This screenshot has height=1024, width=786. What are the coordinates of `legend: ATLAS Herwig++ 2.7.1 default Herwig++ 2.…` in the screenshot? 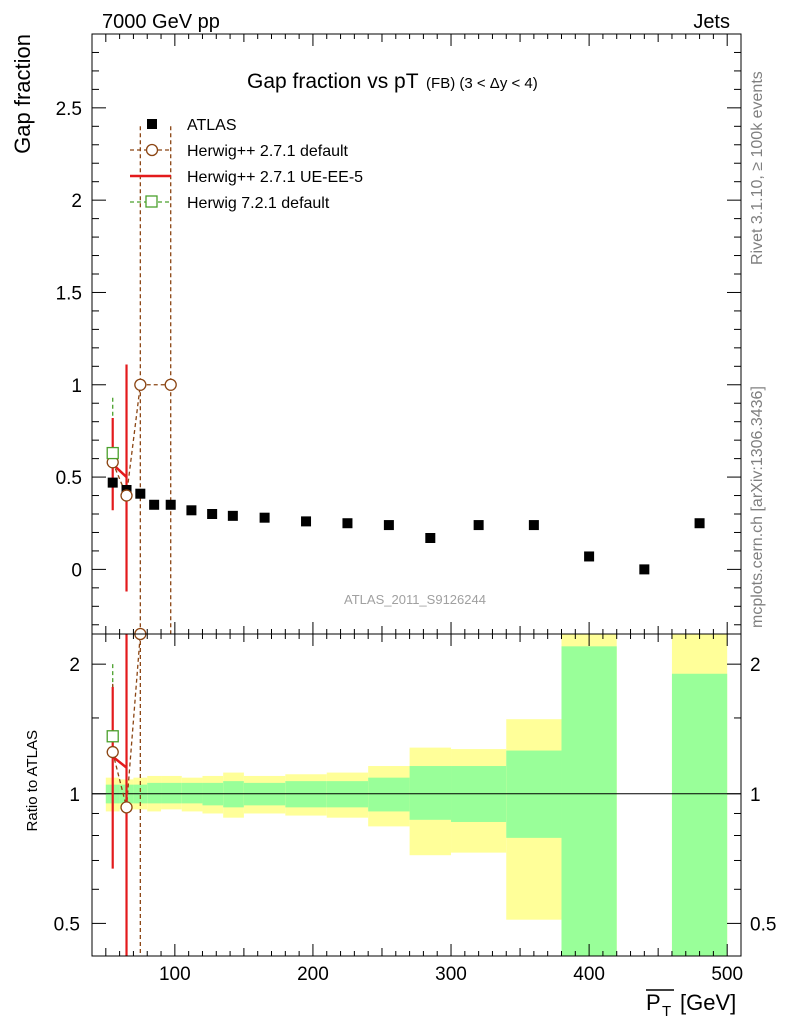 It's located at (246, 164).